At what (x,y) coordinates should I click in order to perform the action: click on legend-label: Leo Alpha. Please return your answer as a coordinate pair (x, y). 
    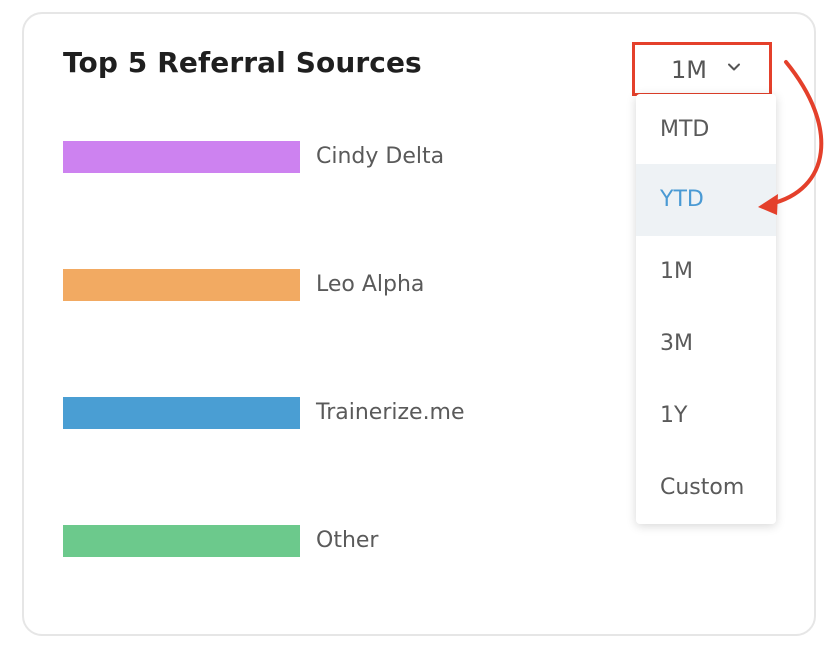
    Looking at the image, I should click on (370, 284).